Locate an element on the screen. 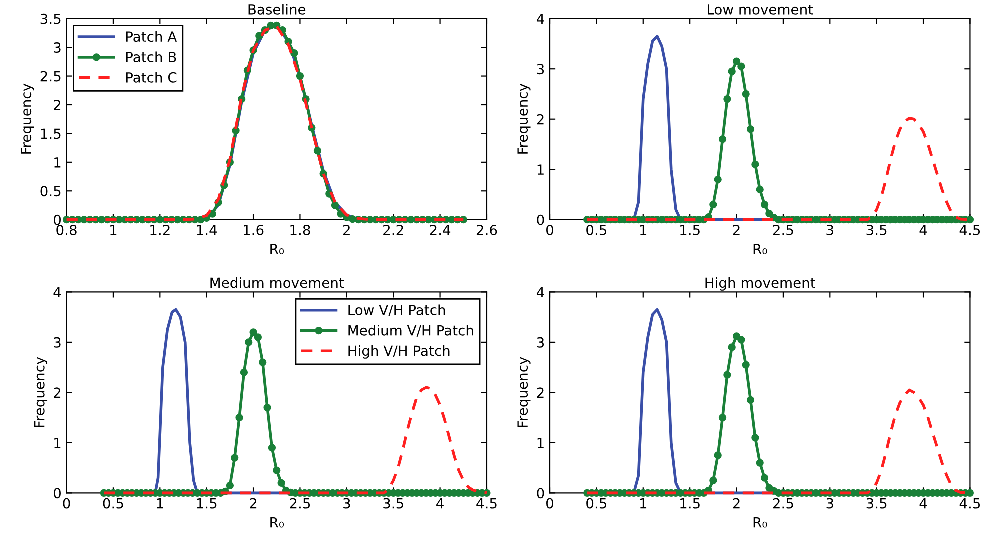 Image resolution: width=982 pixels, height=539 pixels. chart-title: Baseline is located at coordinates (277, 9).